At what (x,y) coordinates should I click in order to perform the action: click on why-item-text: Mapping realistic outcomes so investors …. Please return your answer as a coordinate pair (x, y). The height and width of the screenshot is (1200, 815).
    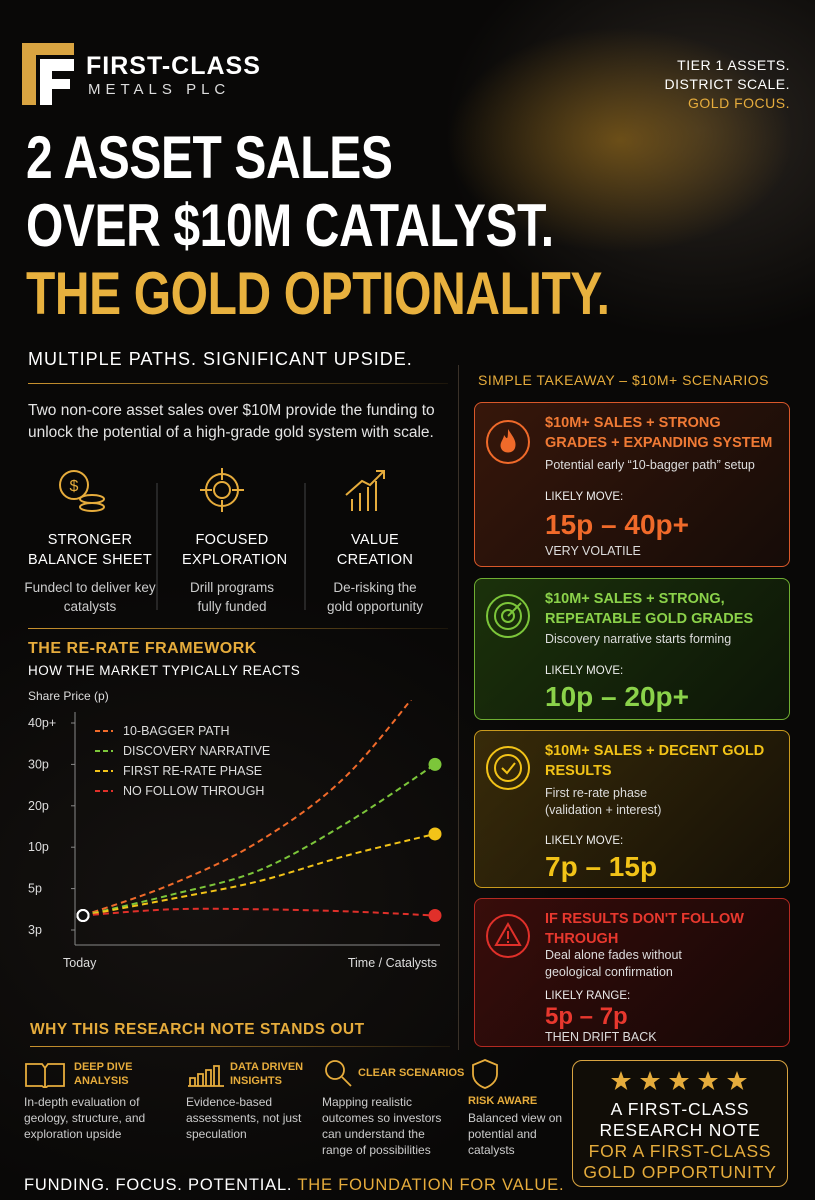
    Looking at the image, I should click on (382, 1126).